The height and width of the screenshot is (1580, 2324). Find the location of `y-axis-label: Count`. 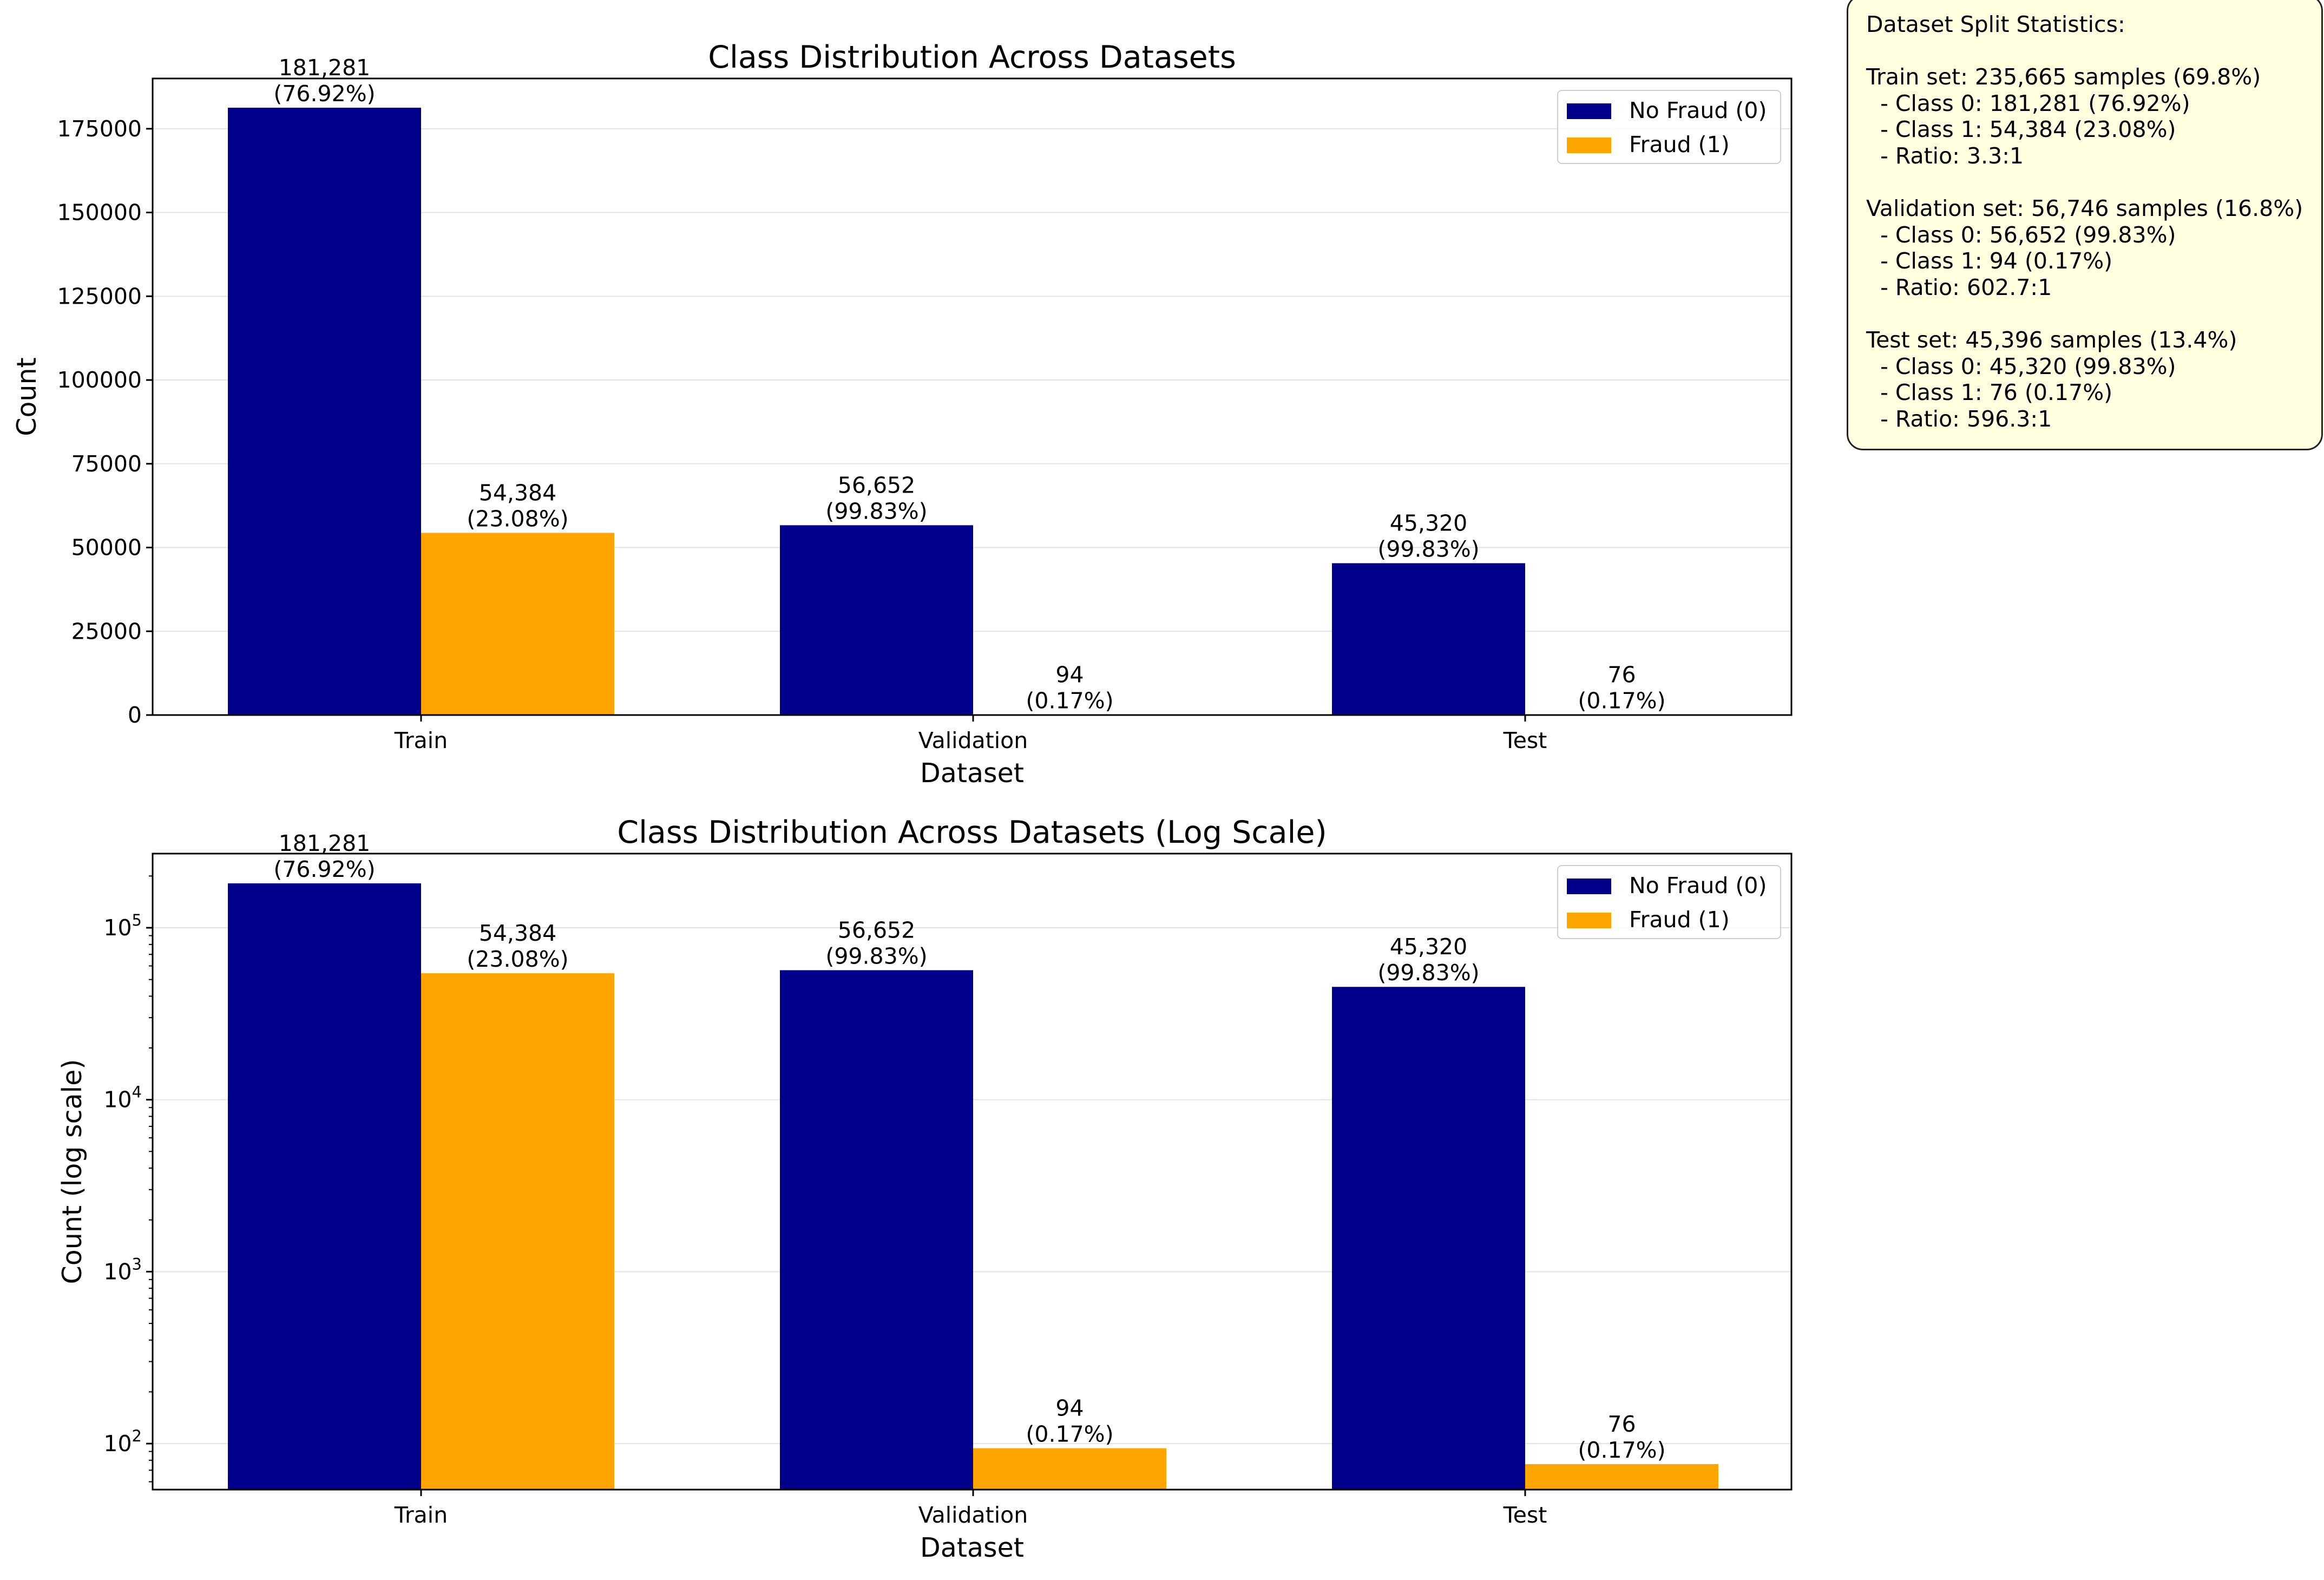

y-axis-label: Count is located at coordinates (27, 396).